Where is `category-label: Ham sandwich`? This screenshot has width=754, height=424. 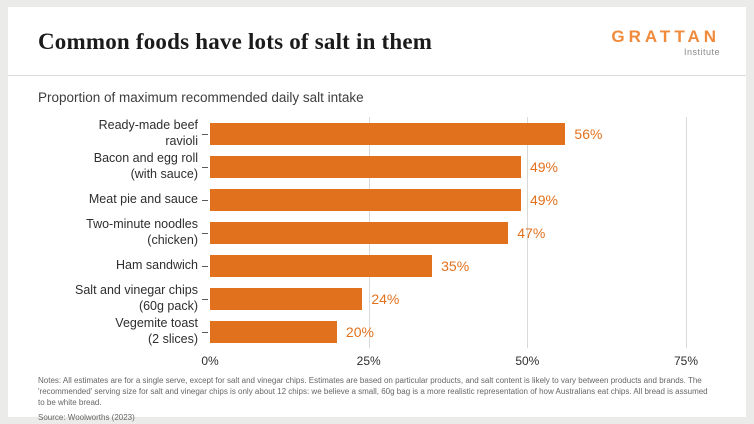
category-label: Ham sandwich is located at coordinates (157, 264).